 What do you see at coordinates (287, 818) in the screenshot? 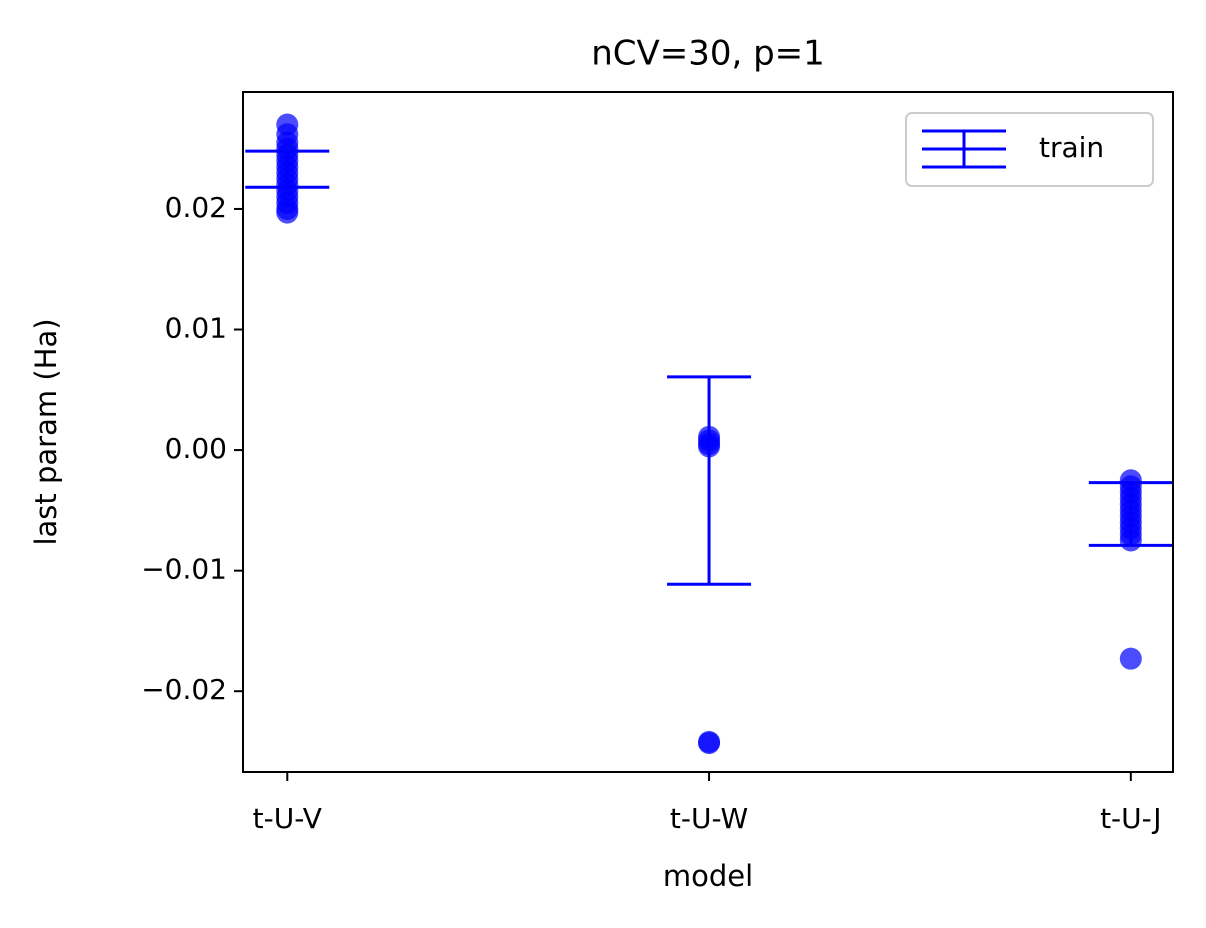
I see `x-tick-label: t-U-V` at bounding box center [287, 818].